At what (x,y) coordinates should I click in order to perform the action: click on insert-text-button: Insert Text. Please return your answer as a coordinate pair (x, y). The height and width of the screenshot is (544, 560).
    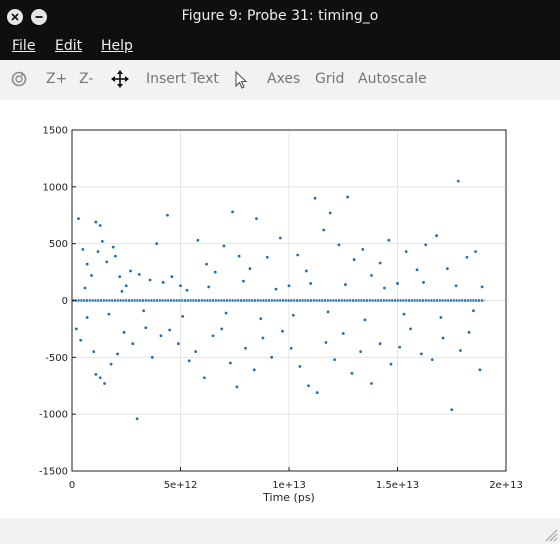
    Looking at the image, I should click on (182, 79).